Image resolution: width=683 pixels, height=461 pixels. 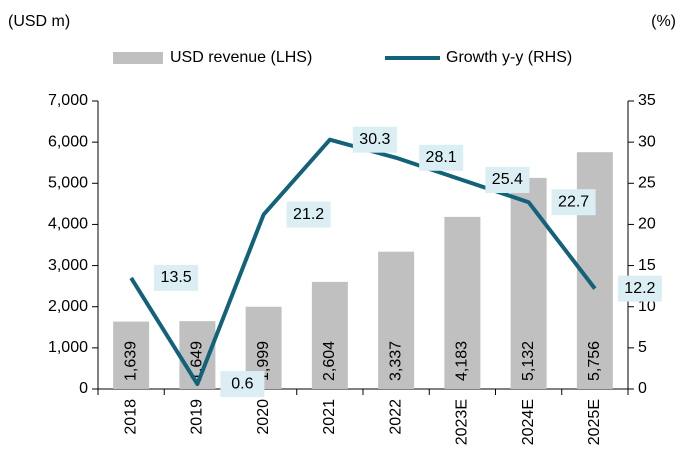 What do you see at coordinates (68, 100) in the screenshot?
I see `y-tick-label: 7,000` at bounding box center [68, 100].